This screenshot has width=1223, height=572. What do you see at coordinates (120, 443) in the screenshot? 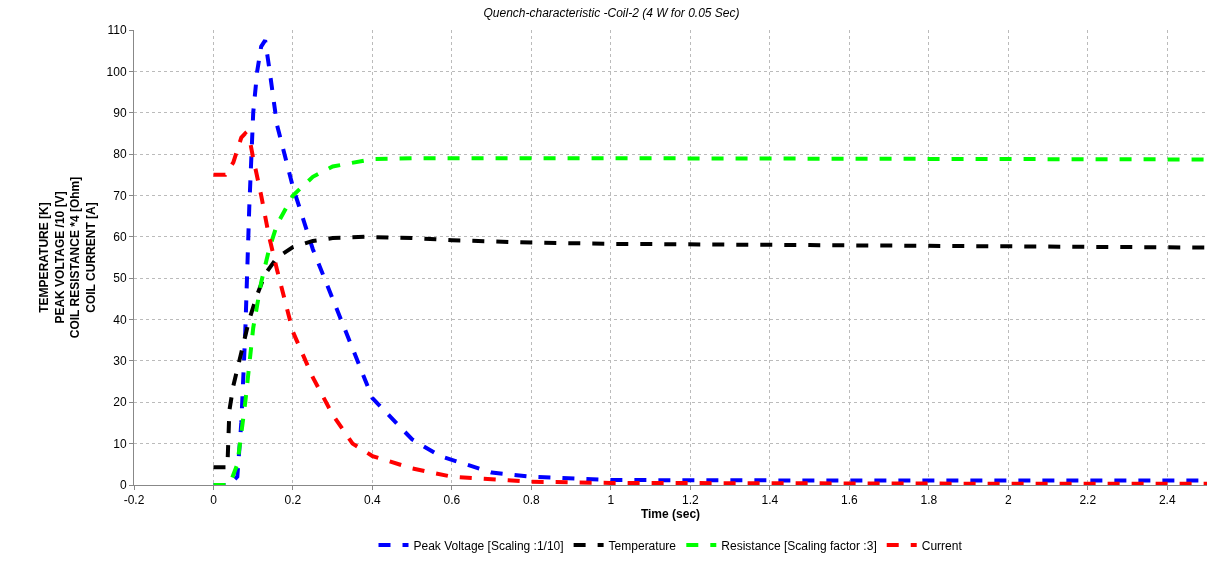
I see `y-tick-label: 10` at bounding box center [120, 443].